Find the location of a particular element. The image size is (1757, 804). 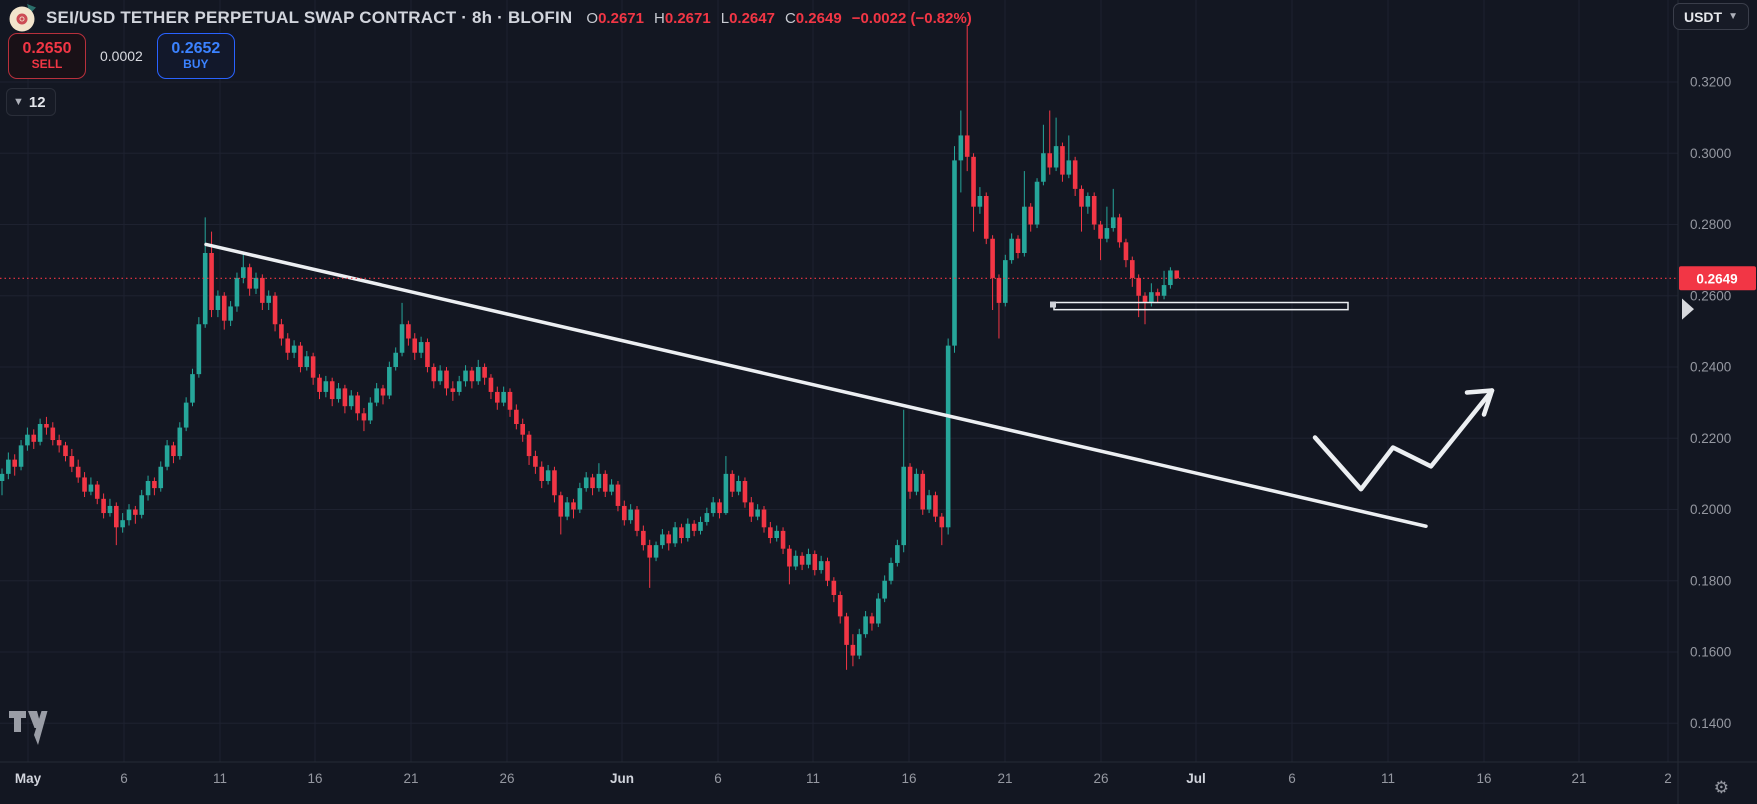

time-axis: May 6 11 16 21 26 Jun 6 11 16 21 26 Jul 6 11 16 21 2 is located at coordinates (878, 773).